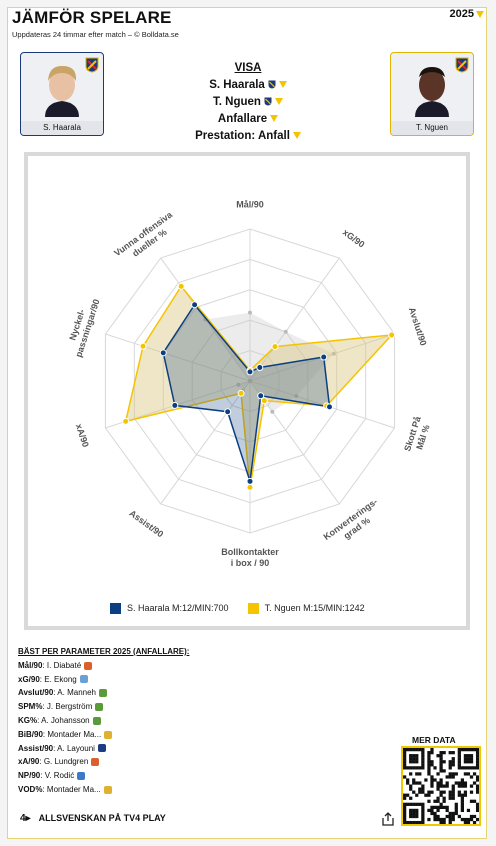 This screenshot has height=846, width=496. Describe the element at coordinates (322, 404) in the screenshot. I see `grid-spoke` at that location.